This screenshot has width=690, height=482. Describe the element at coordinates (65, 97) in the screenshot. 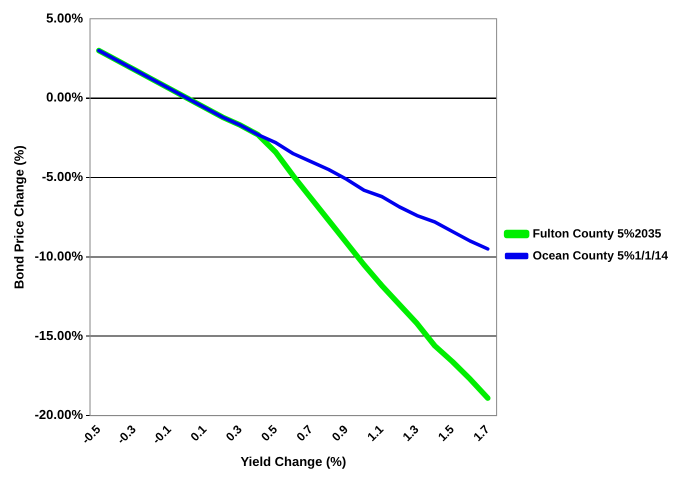

I see `y-tick-label: 0.00%` at that location.